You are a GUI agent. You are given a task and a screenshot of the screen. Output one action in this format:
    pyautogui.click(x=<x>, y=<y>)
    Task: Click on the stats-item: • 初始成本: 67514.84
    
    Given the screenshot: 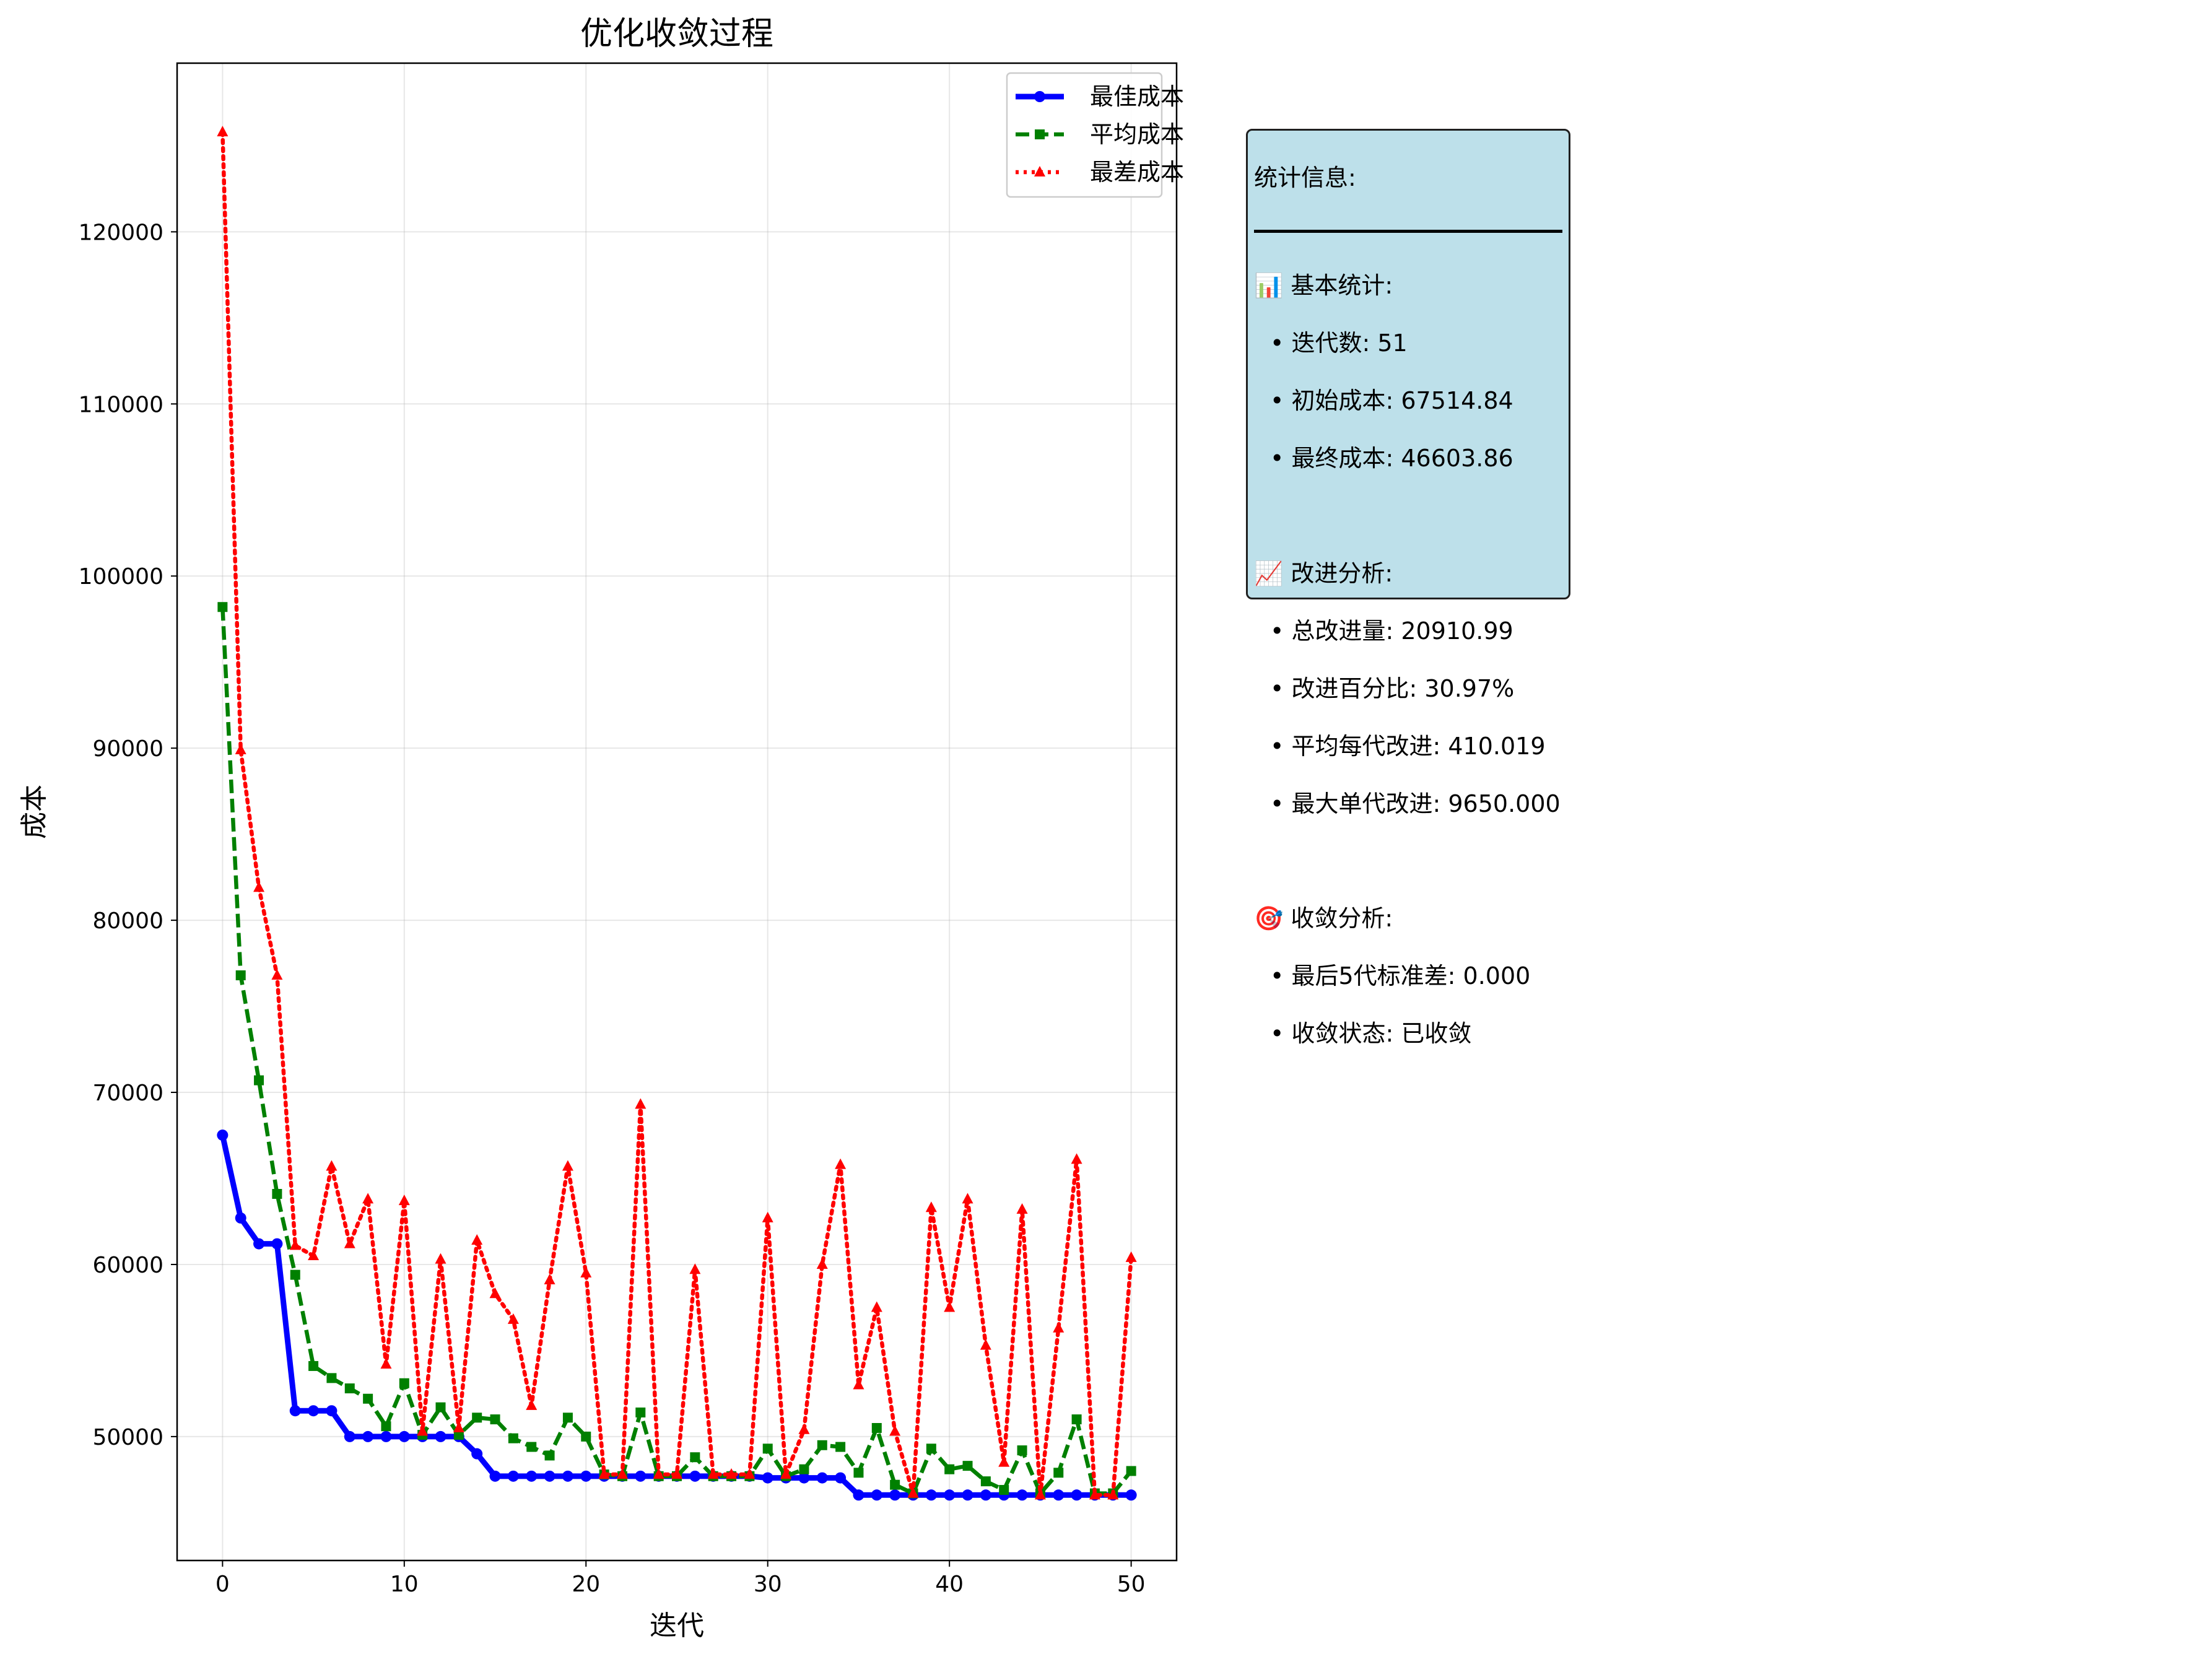 What is the action you would take?
    pyautogui.click(x=1391, y=401)
    